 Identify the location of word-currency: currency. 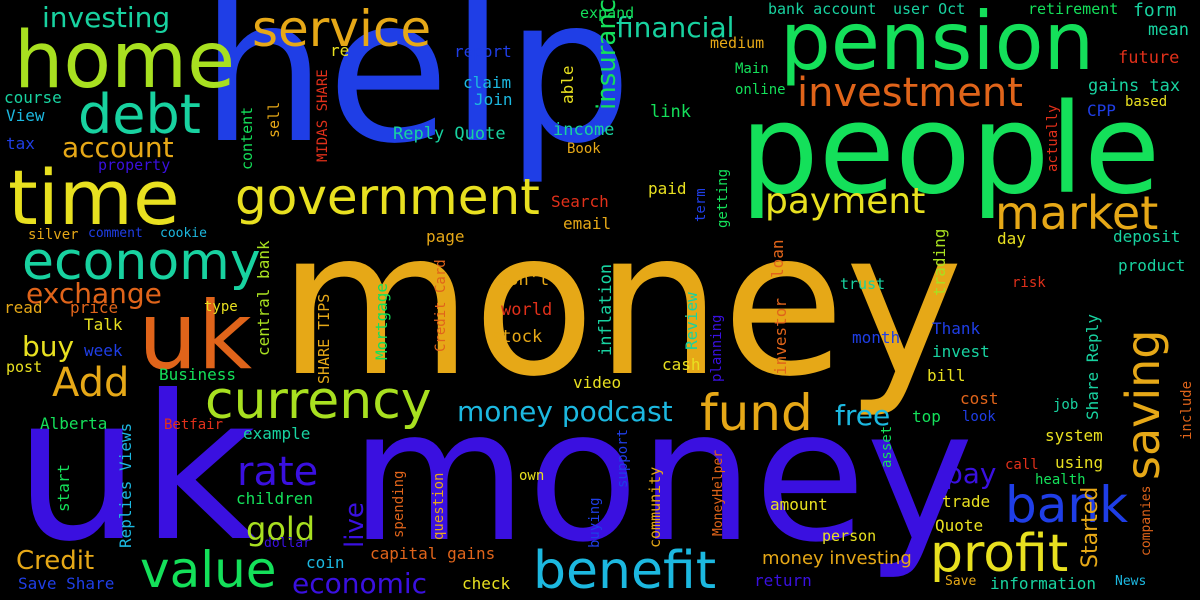
(318, 401).